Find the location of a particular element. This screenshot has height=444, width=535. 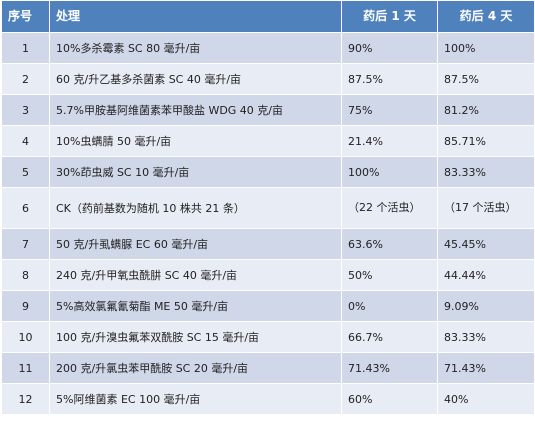

cell-day1: 66.7% is located at coordinates (389, 337).